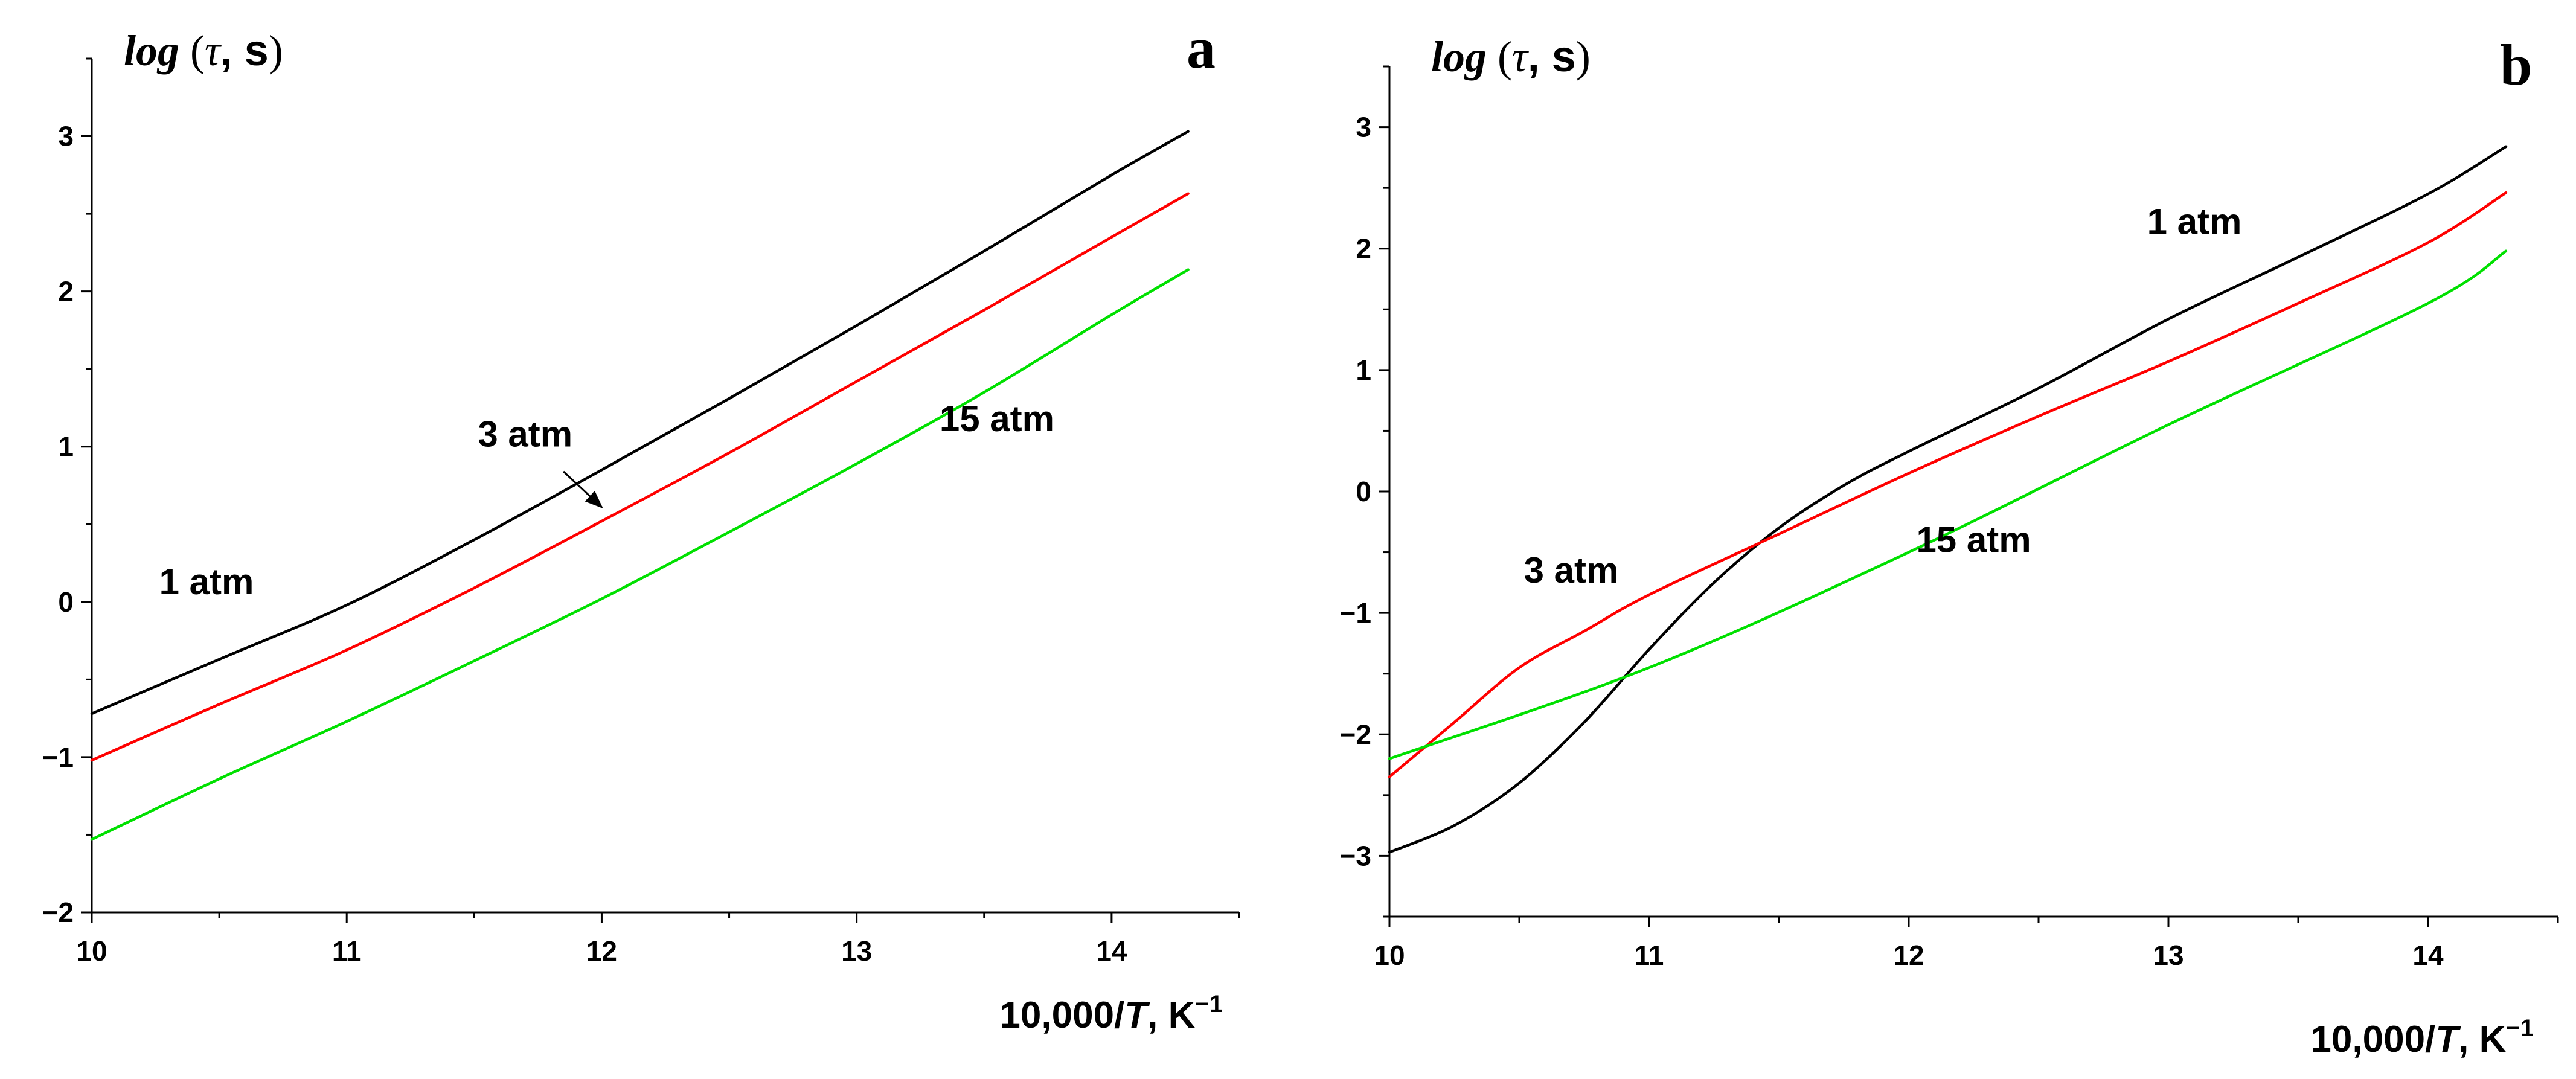 This screenshot has height=1079, width=2576. Describe the element at coordinates (1201, 48) in the screenshot. I see `panel-label: a` at that location.